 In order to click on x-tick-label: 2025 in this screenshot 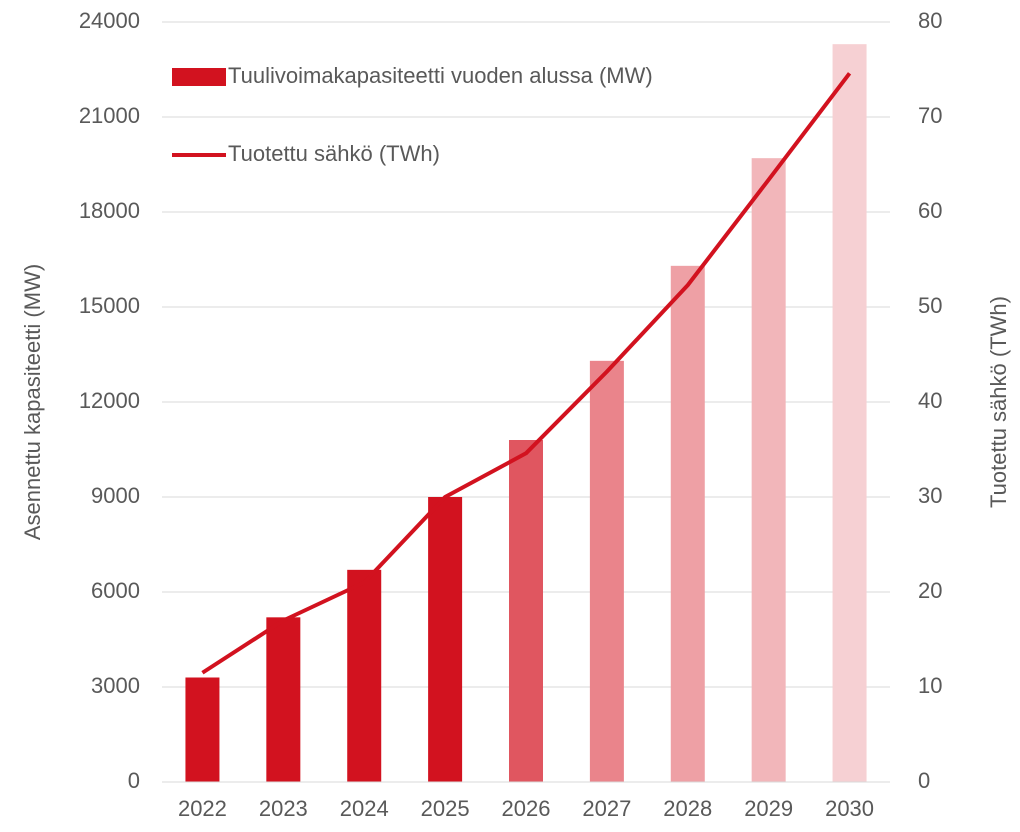, I will do `click(445, 808)`.